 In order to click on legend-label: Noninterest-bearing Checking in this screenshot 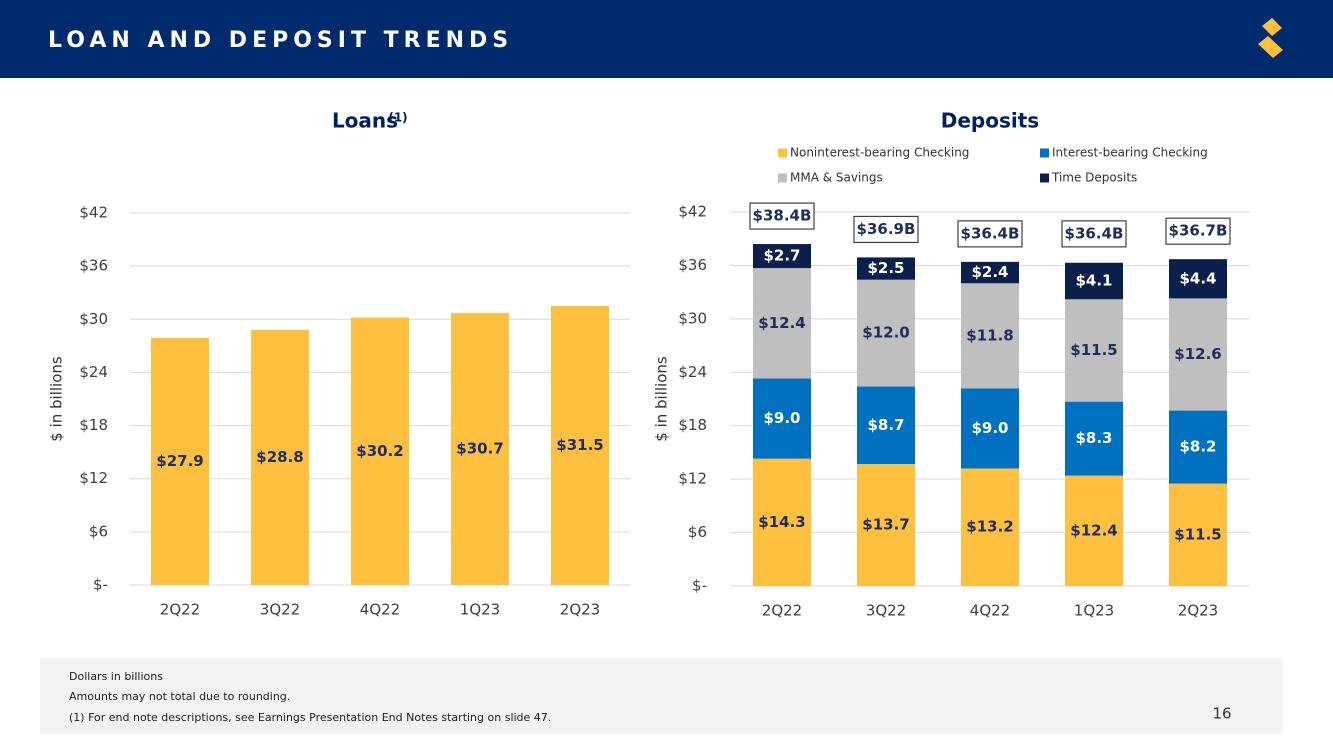, I will do `click(879, 153)`.